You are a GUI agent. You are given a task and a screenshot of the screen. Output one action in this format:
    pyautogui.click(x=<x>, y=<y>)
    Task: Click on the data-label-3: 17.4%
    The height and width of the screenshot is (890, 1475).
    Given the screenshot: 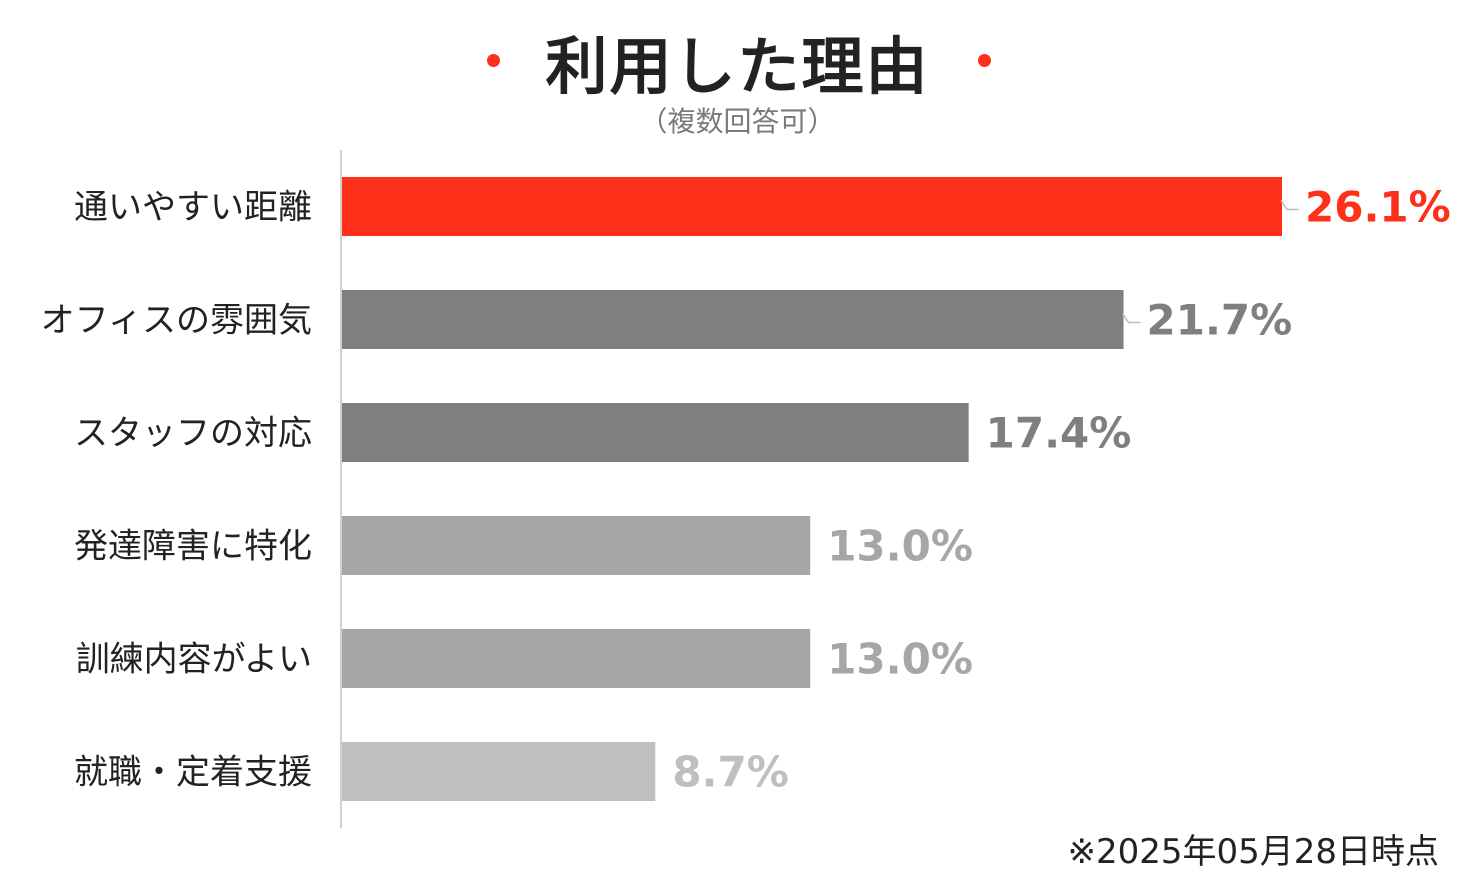 What is the action you would take?
    pyautogui.click(x=1059, y=433)
    